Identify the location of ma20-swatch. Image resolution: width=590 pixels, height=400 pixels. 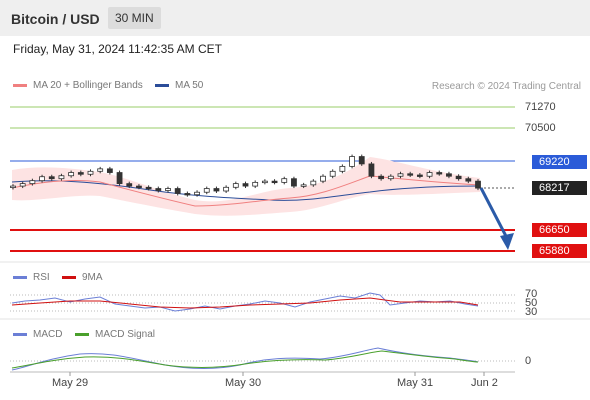
(20, 85).